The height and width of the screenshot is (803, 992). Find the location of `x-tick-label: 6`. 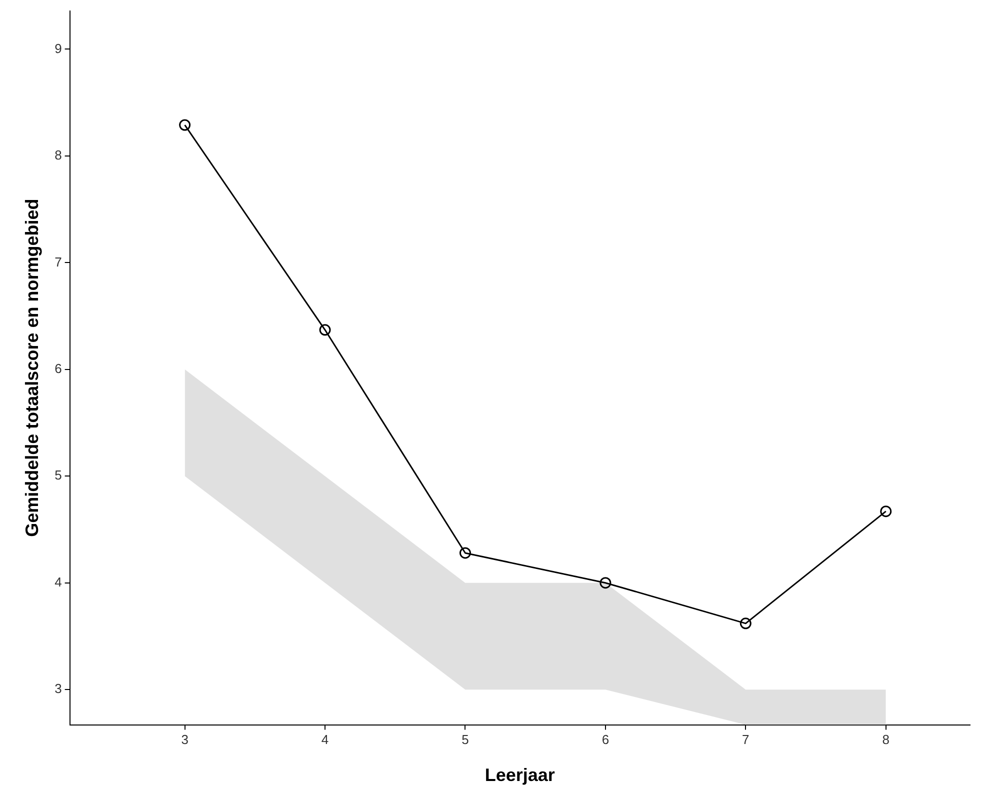

x-tick-label: 6 is located at coordinates (606, 740).